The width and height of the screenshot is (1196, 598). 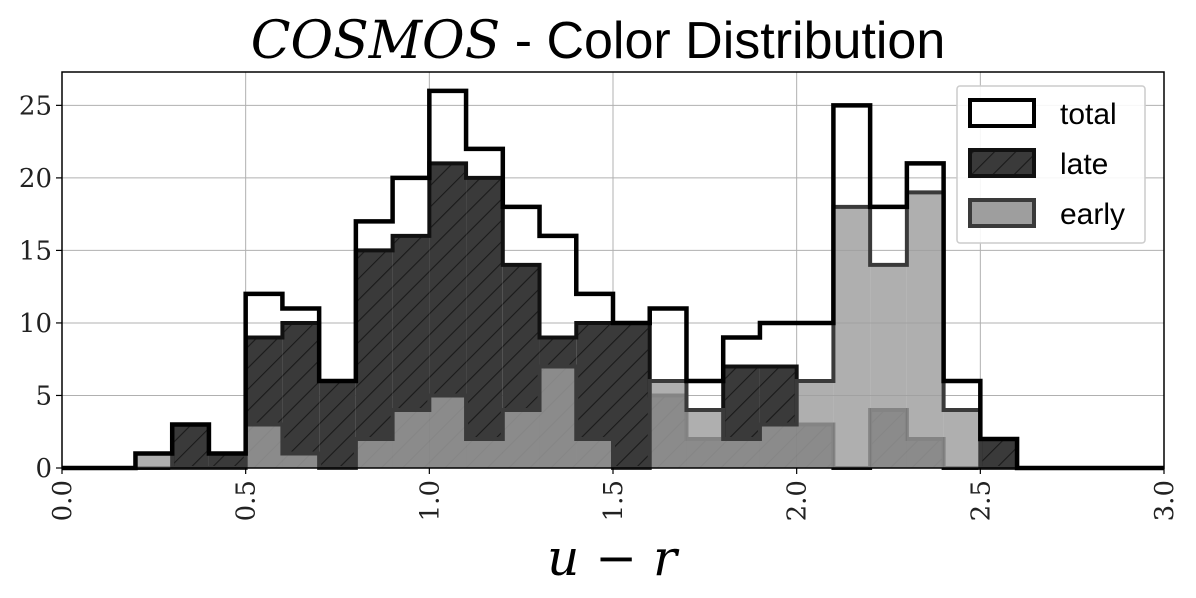 I want to click on x-axis-label: u − r, so click(x=613, y=558).